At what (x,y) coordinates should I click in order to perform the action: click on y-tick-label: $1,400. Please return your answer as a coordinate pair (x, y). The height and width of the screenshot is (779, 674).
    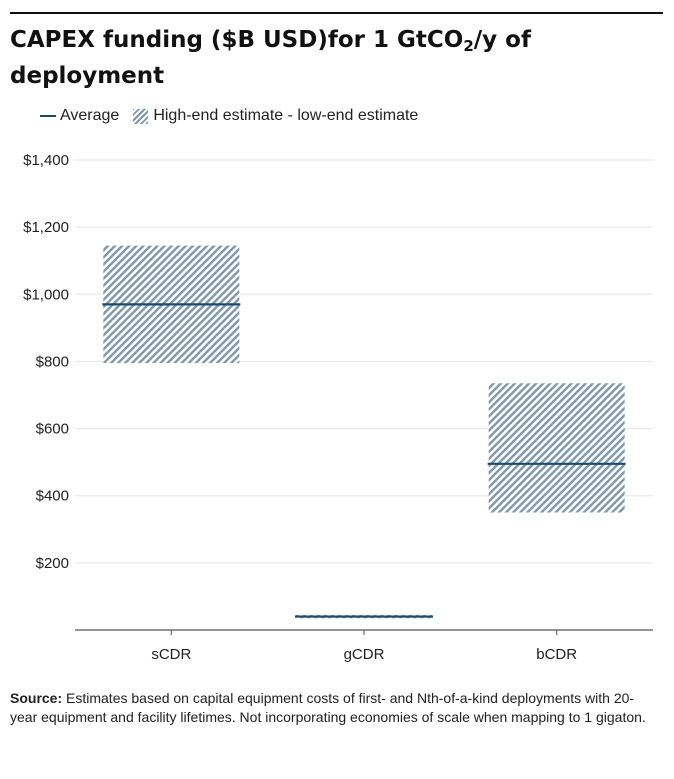
    Looking at the image, I should click on (46, 160).